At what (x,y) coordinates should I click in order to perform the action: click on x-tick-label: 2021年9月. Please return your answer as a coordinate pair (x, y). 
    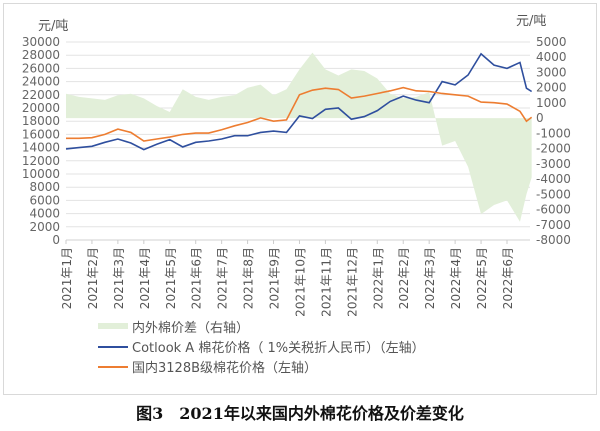
    Looking at the image, I should click on (275, 278).